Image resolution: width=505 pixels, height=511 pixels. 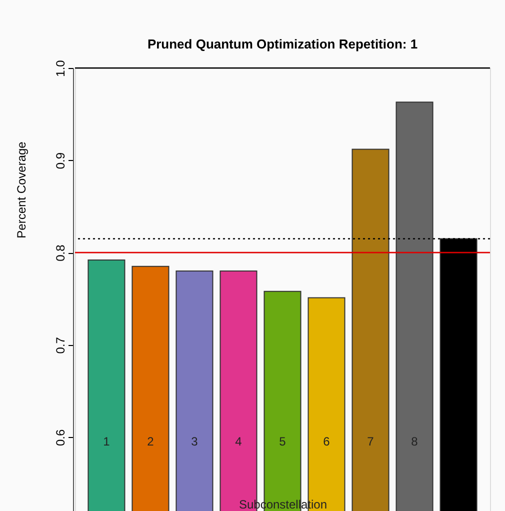 I want to click on x-tick-label: 5, so click(x=282, y=441).